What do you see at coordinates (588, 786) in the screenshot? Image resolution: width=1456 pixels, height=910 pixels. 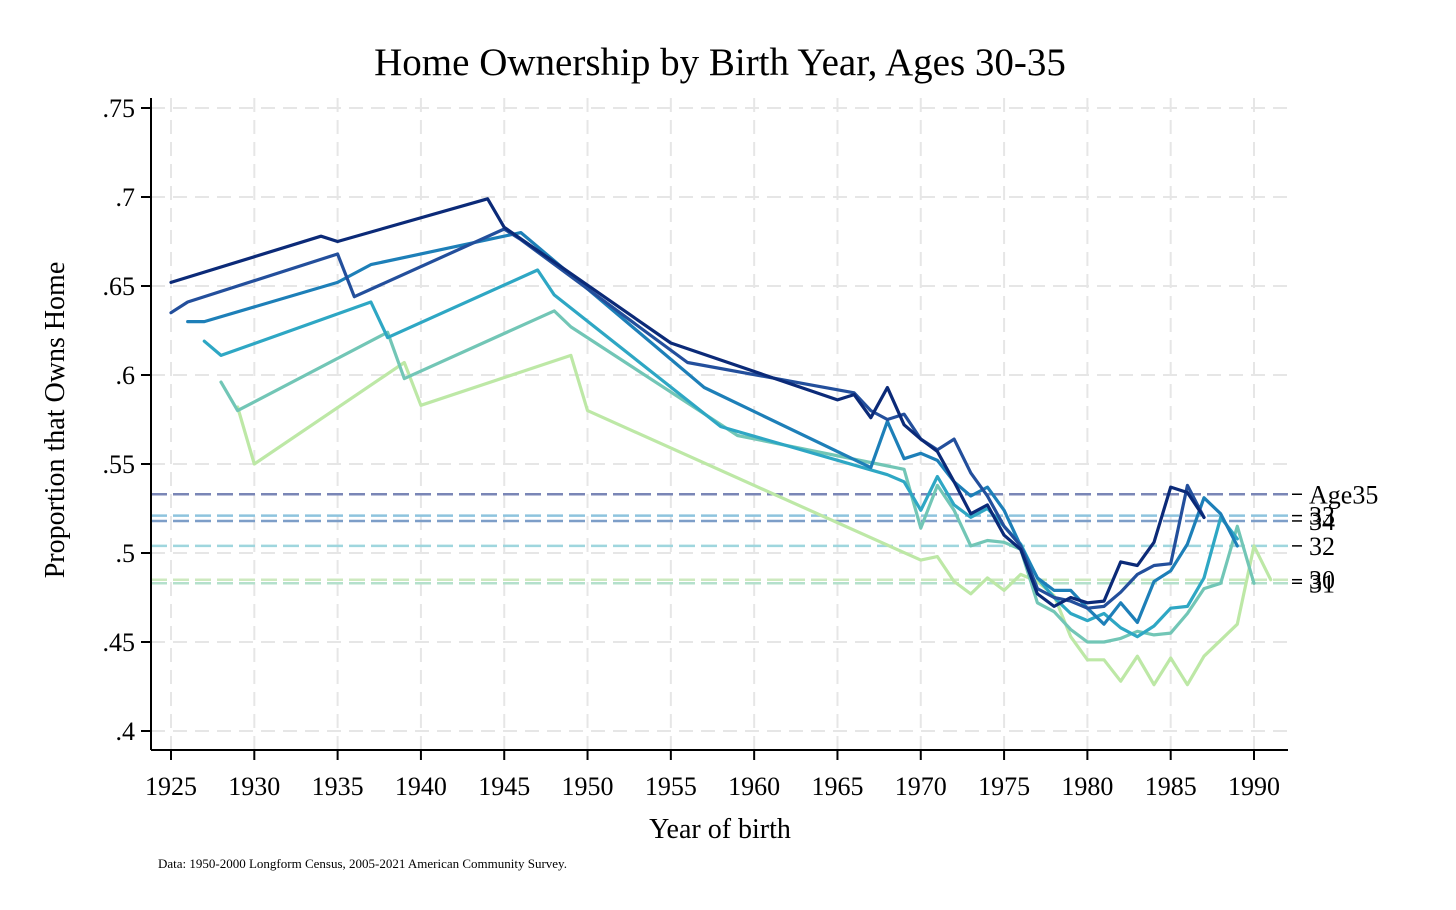 I see `x-tick-label: 1950` at bounding box center [588, 786].